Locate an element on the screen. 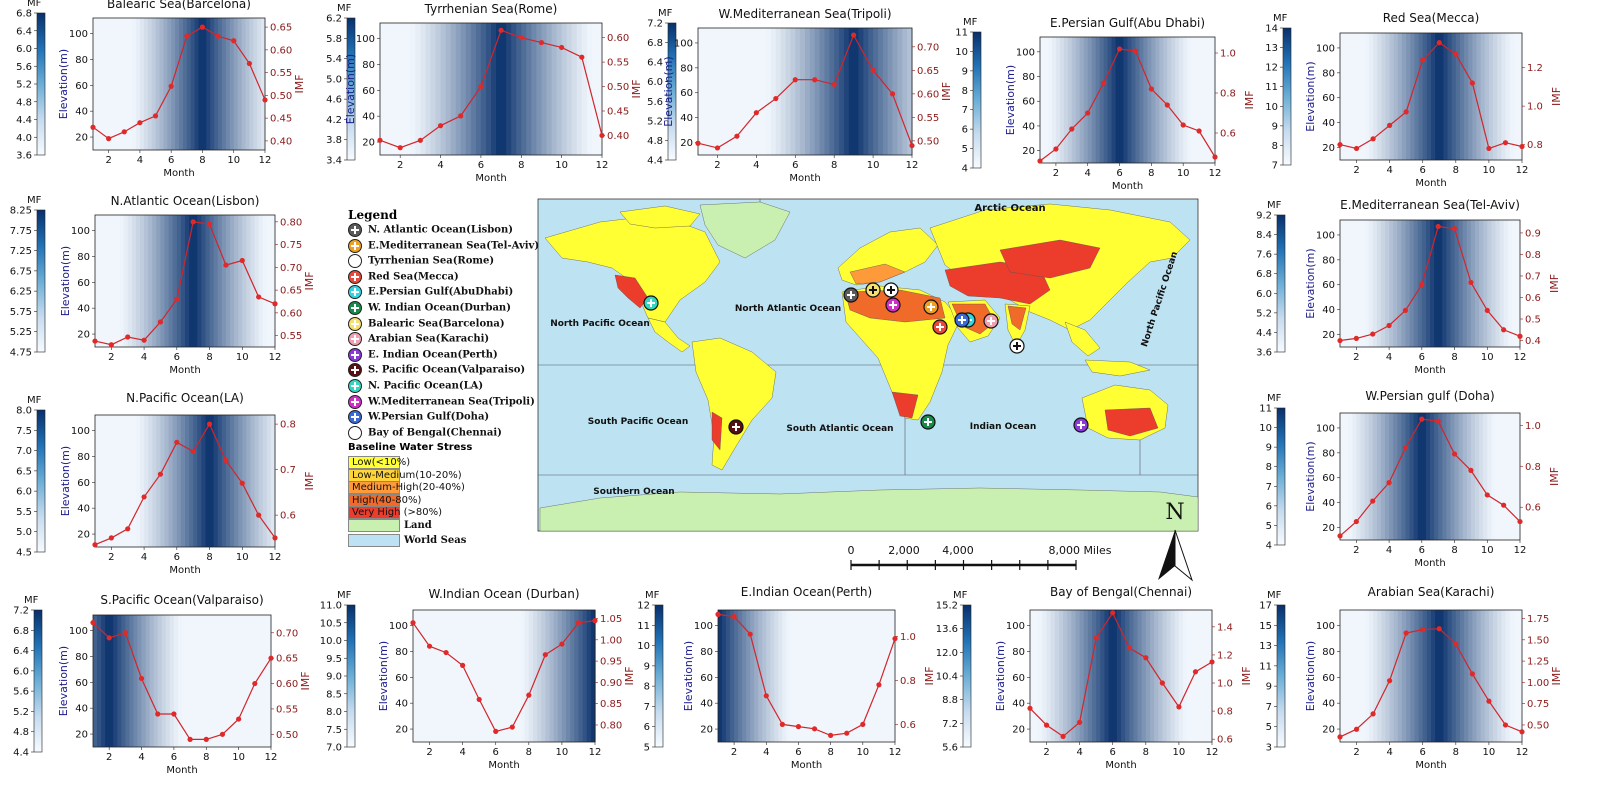 This screenshot has width=1600, height=803. colorbar-tick-label: 4.5 is located at coordinates (24, 553).